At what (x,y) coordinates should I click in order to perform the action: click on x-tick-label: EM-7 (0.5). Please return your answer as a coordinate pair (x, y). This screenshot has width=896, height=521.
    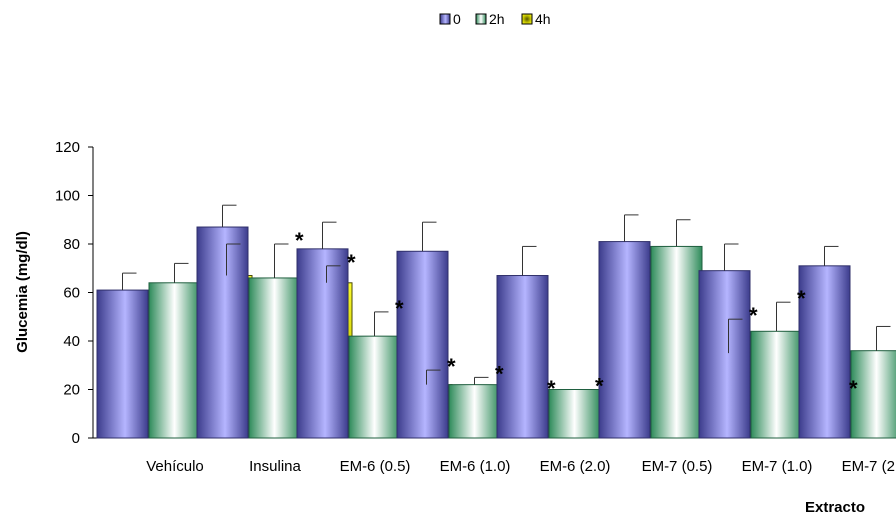
    Looking at the image, I should click on (677, 466).